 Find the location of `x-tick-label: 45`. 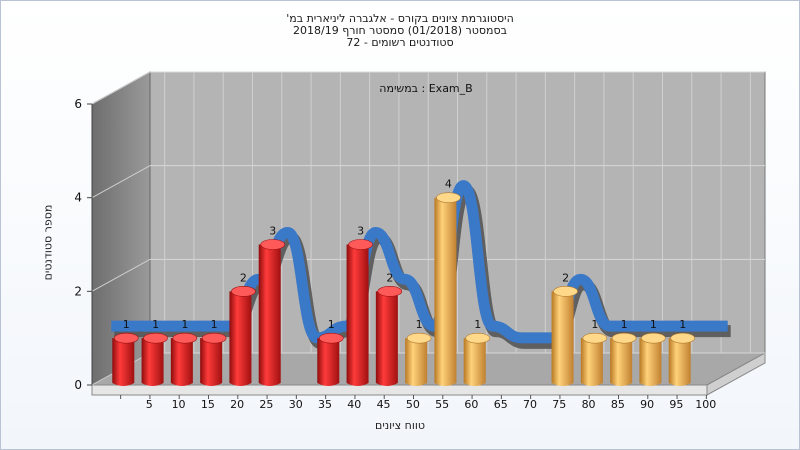

x-tick-label: 45 is located at coordinates (384, 404).